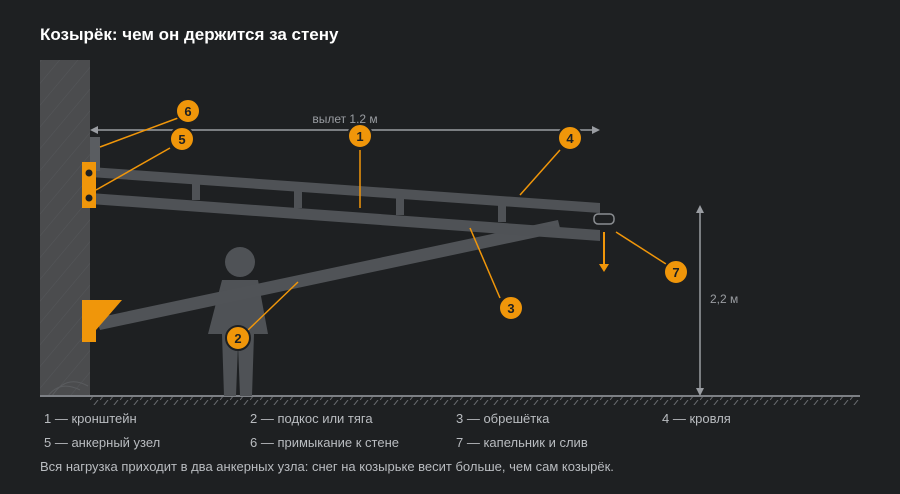 The width and height of the screenshot is (900, 494). What do you see at coordinates (475, 401) in the screenshot?
I see `ground-hatch` at bounding box center [475, 401].